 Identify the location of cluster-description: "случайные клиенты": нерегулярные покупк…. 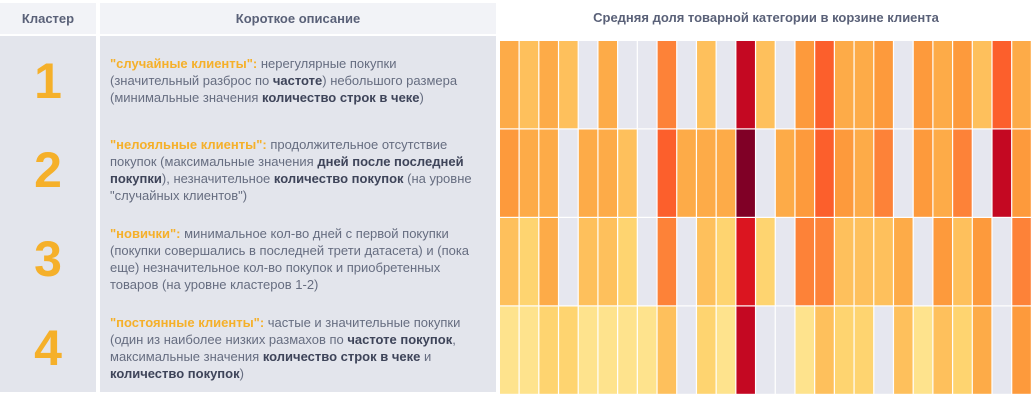
(299, 80).